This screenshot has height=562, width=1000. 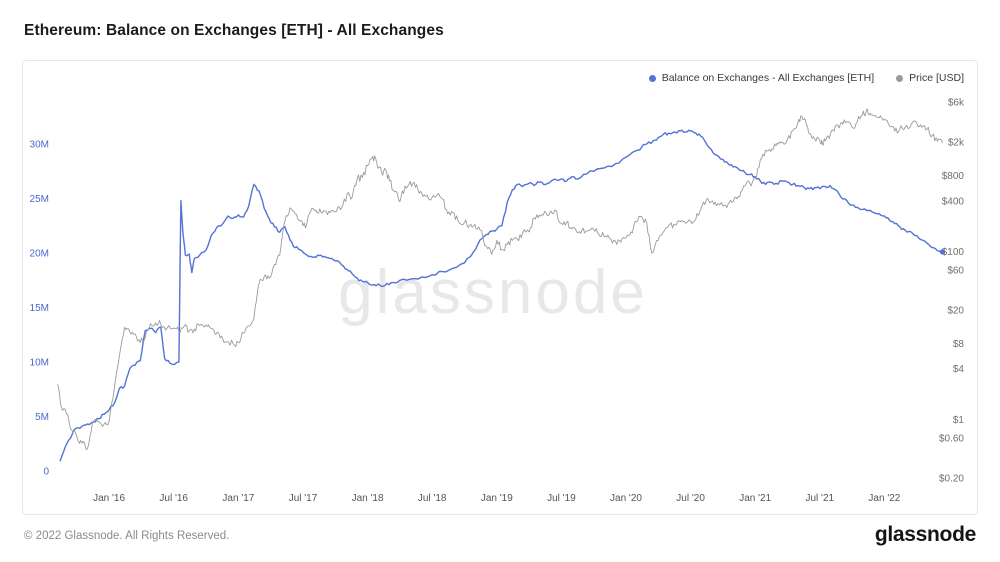 What do you see at coordinates (951, 479) in the screenshot?
I see `right-axis-tick: $0.20` at bounding box center [951, 479].